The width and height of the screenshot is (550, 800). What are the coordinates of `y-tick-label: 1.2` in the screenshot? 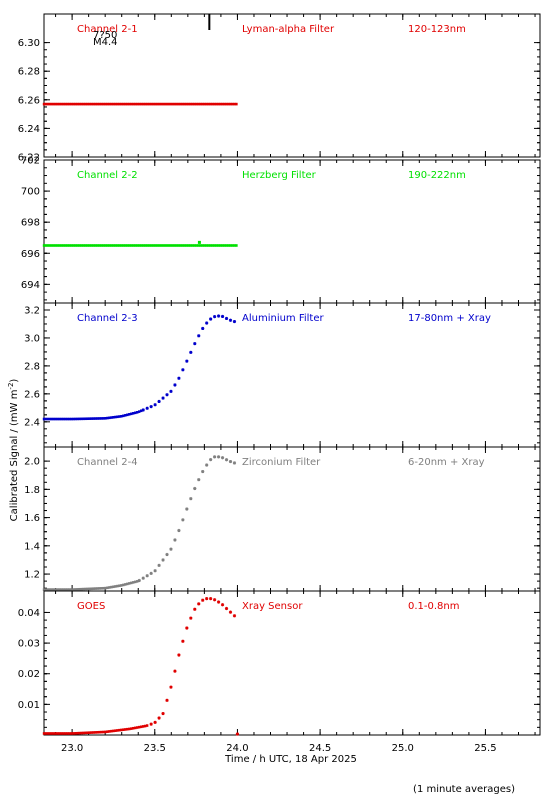 It's located at (32, 575).